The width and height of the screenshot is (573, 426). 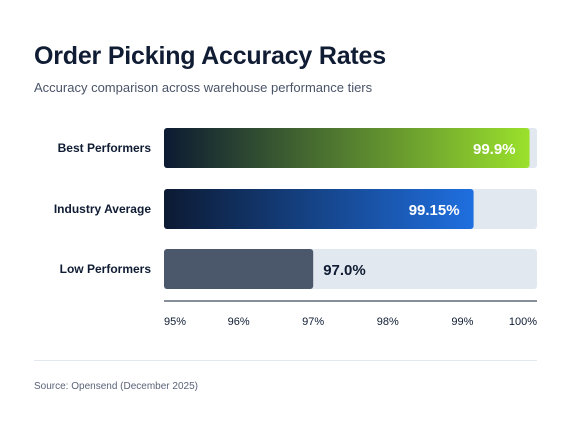 I want to click on footer-divider, so click(x=285, y=360).